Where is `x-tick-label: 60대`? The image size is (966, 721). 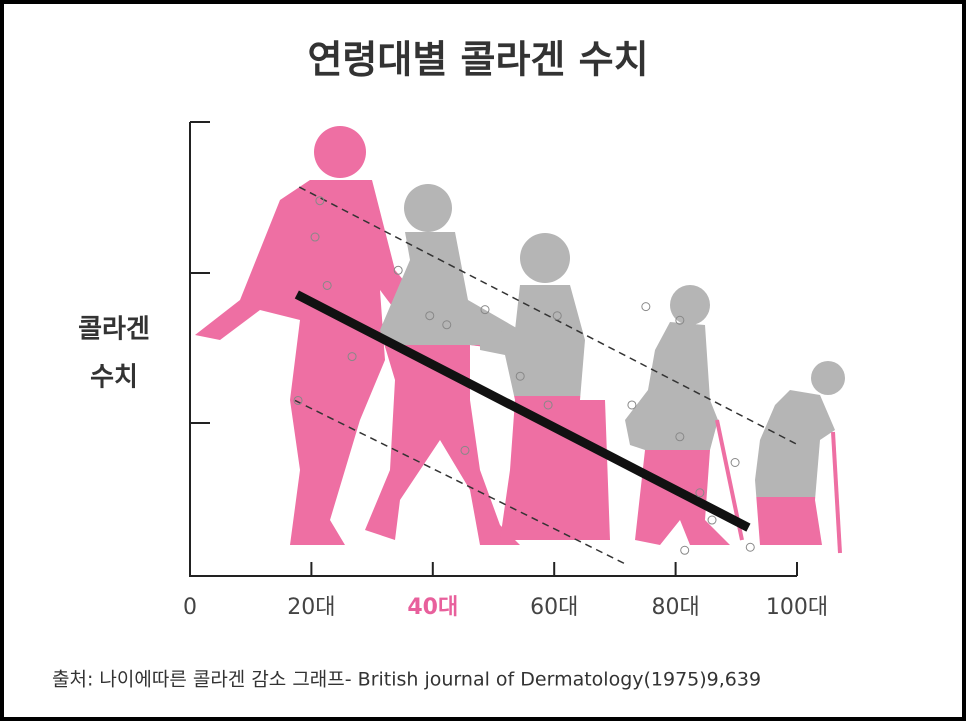 x-tick-label: 60대 is located at coordinates (554, 607).